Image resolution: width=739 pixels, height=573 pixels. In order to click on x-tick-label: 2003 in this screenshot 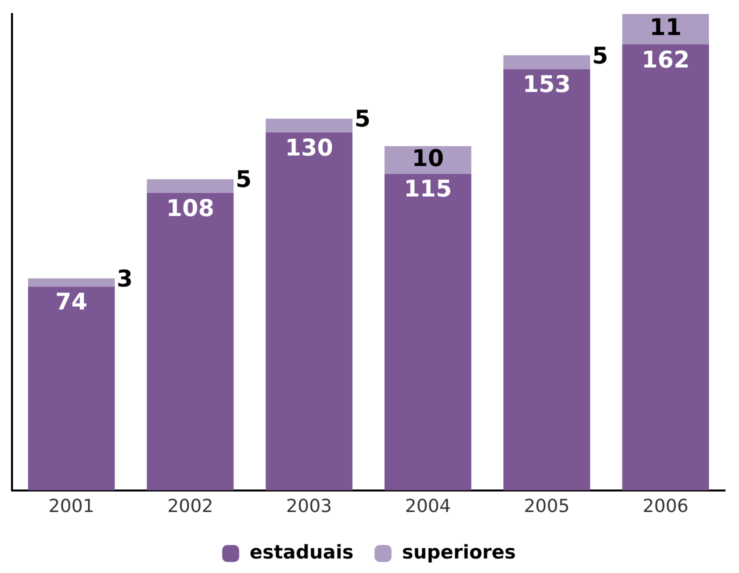, I will do `click(309, 506)`.